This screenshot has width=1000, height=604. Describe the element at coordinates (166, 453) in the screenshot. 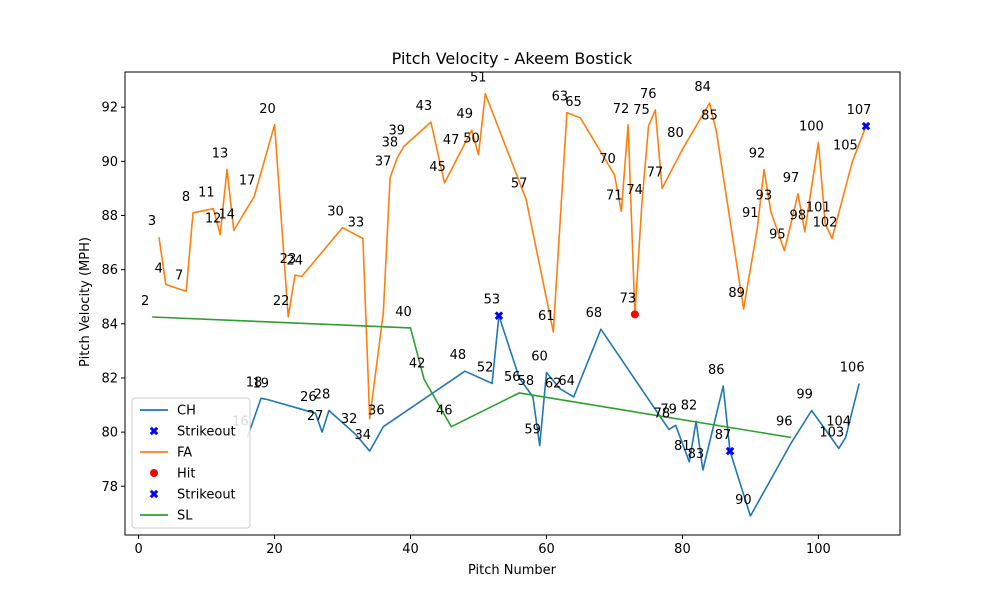

I see `legend-entry-fa: FA` at that location.